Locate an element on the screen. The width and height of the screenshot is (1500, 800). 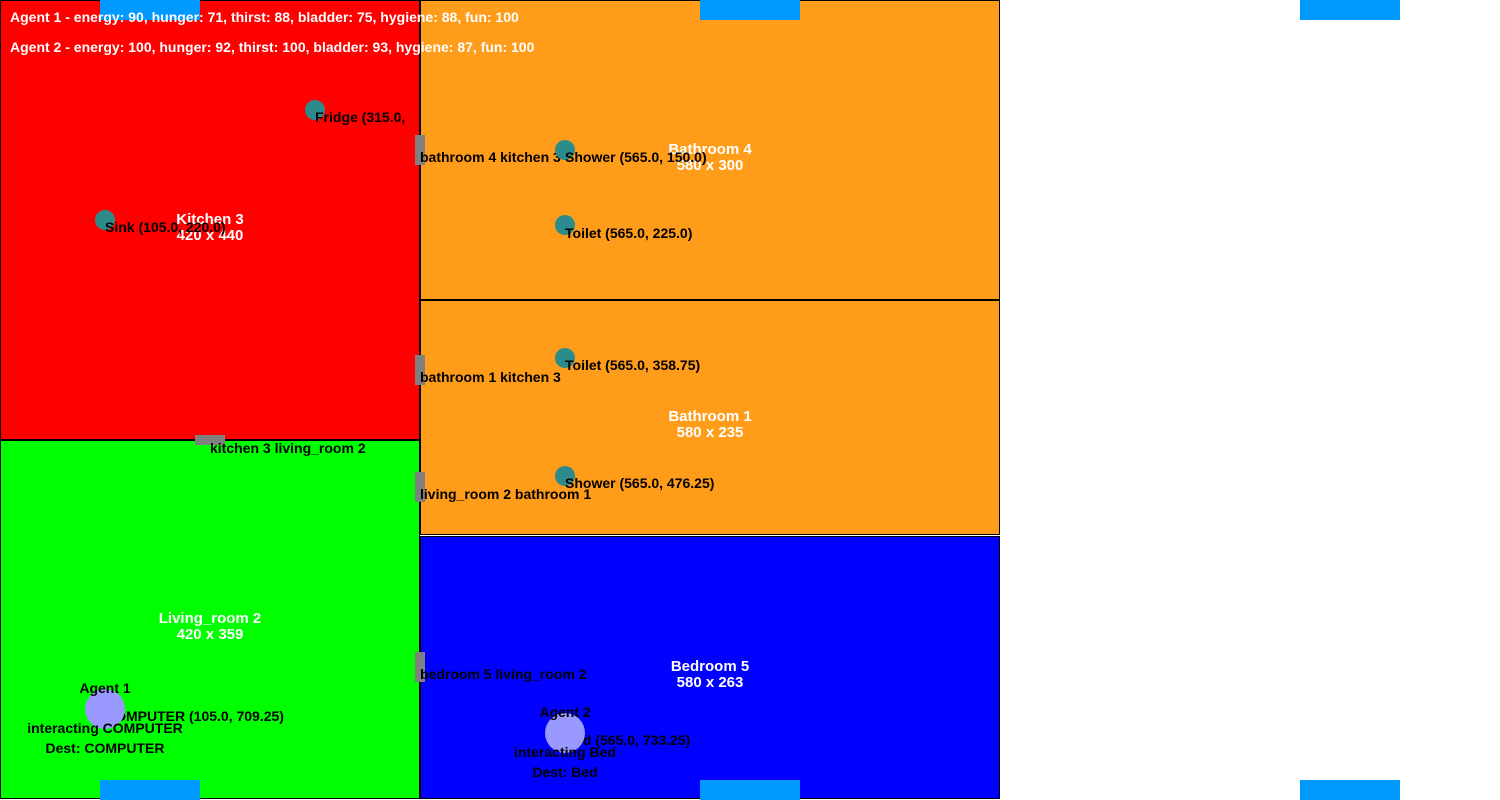
room-name: Bedroom 5 is located at coordinates (710, 666).